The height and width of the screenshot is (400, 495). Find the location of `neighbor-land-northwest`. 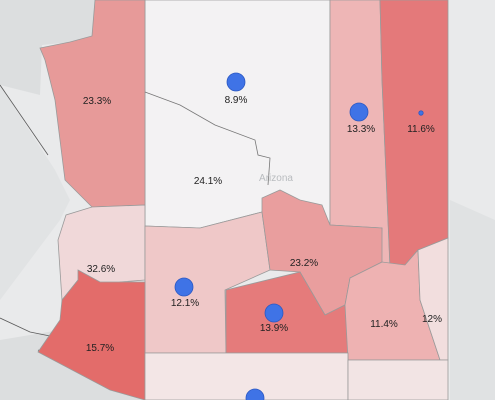

neighbor-land-northwest is located at coordinates (47, 47).